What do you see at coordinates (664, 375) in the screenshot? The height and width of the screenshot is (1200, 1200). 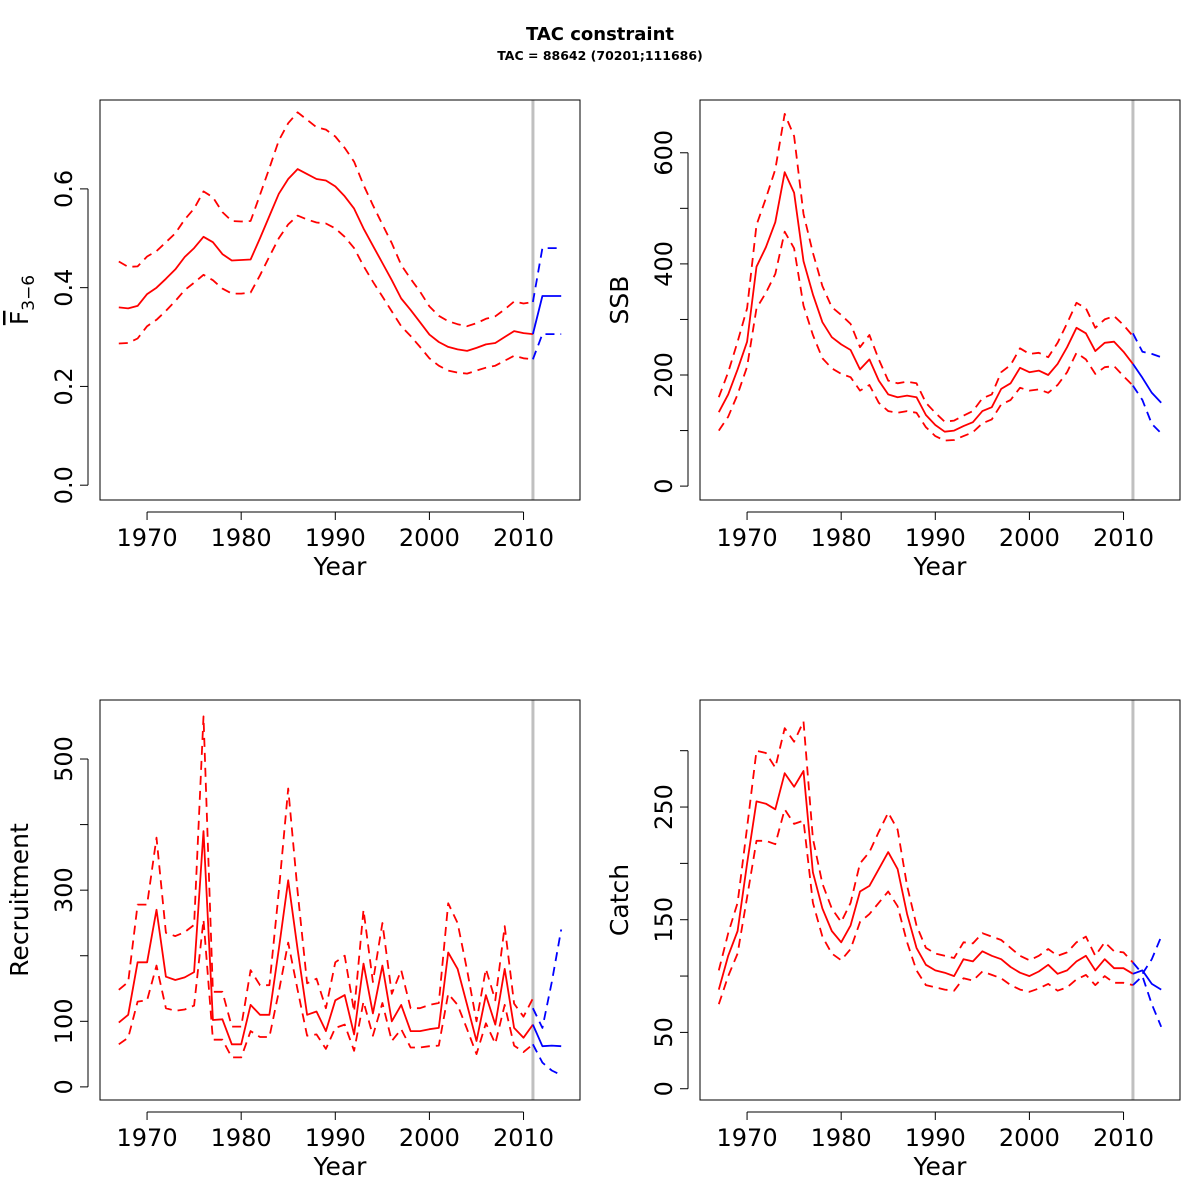 I see `y-tick-label: 200` at bounding box center [664, 375].